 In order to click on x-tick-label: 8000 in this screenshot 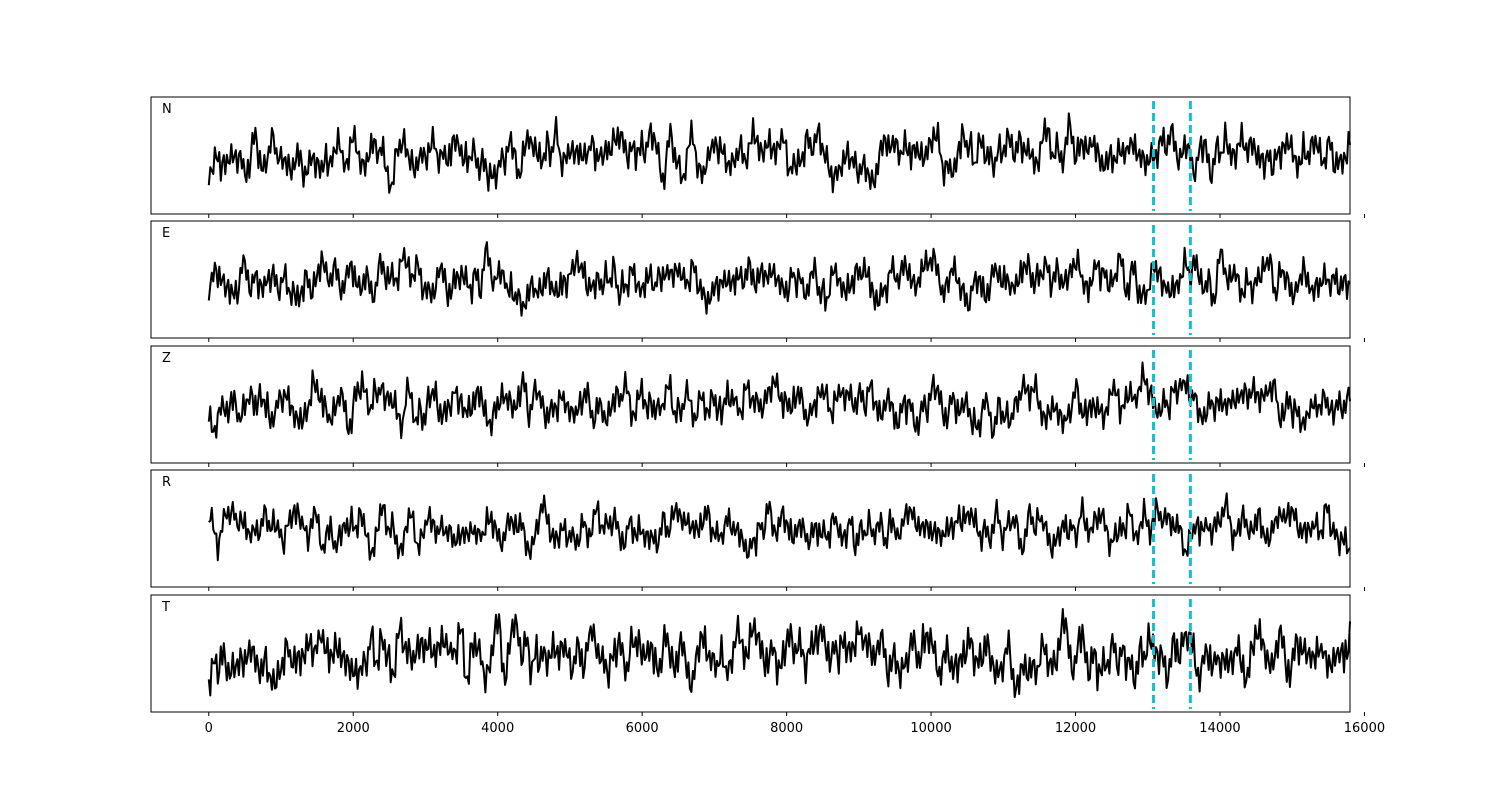, I will do `click(786, 728)`.